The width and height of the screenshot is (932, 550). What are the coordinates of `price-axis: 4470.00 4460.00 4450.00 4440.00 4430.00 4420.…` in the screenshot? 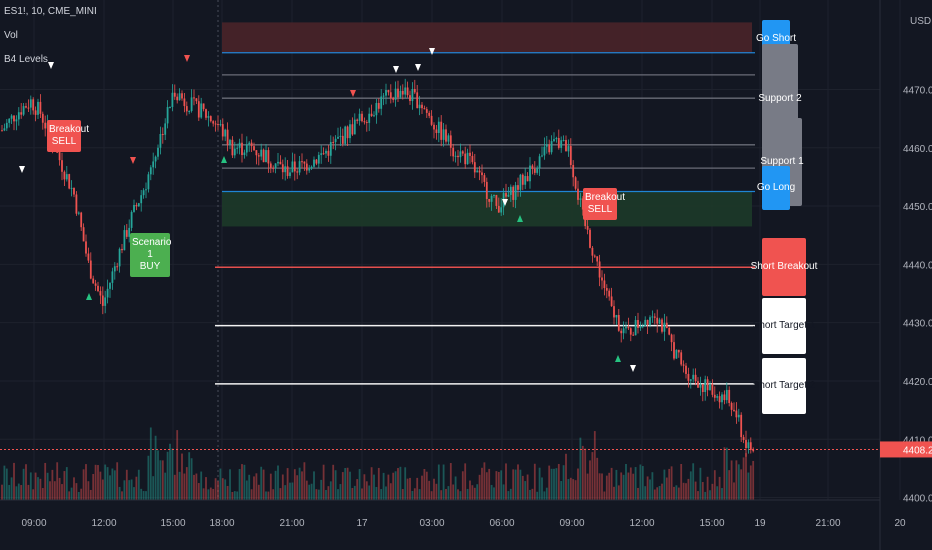 It's located at (905, 275).